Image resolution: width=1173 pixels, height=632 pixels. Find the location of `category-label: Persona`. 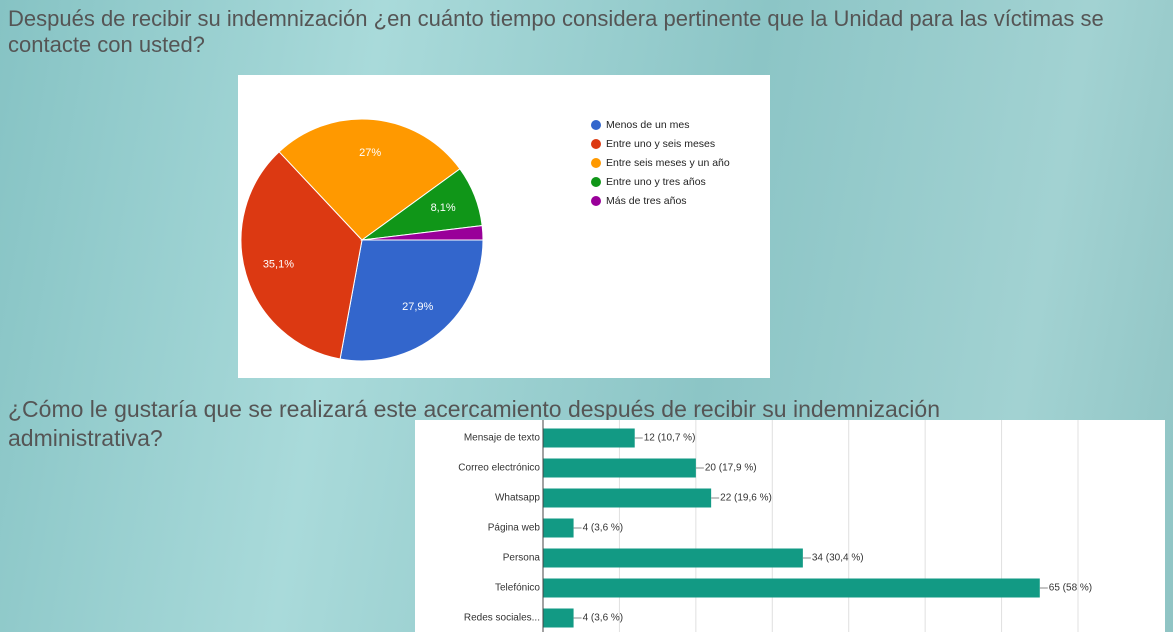

category-label: Persona is located at coordinates (522, 558).